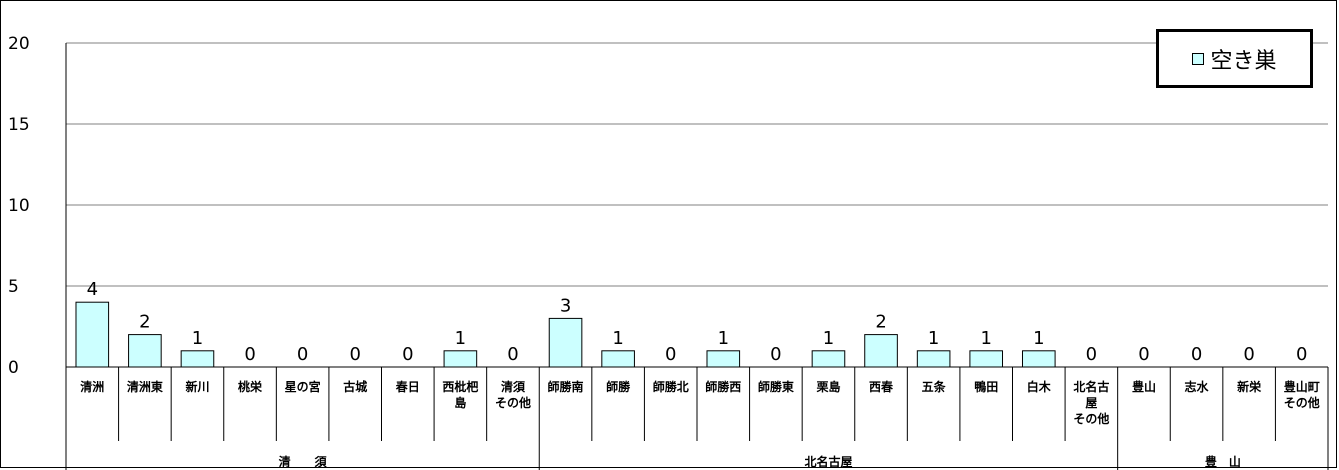 The image size is (1339, 470). Describe the element at coordinates (19, 206) in the screenshot. I see `y-tick-label: 10` at that location.